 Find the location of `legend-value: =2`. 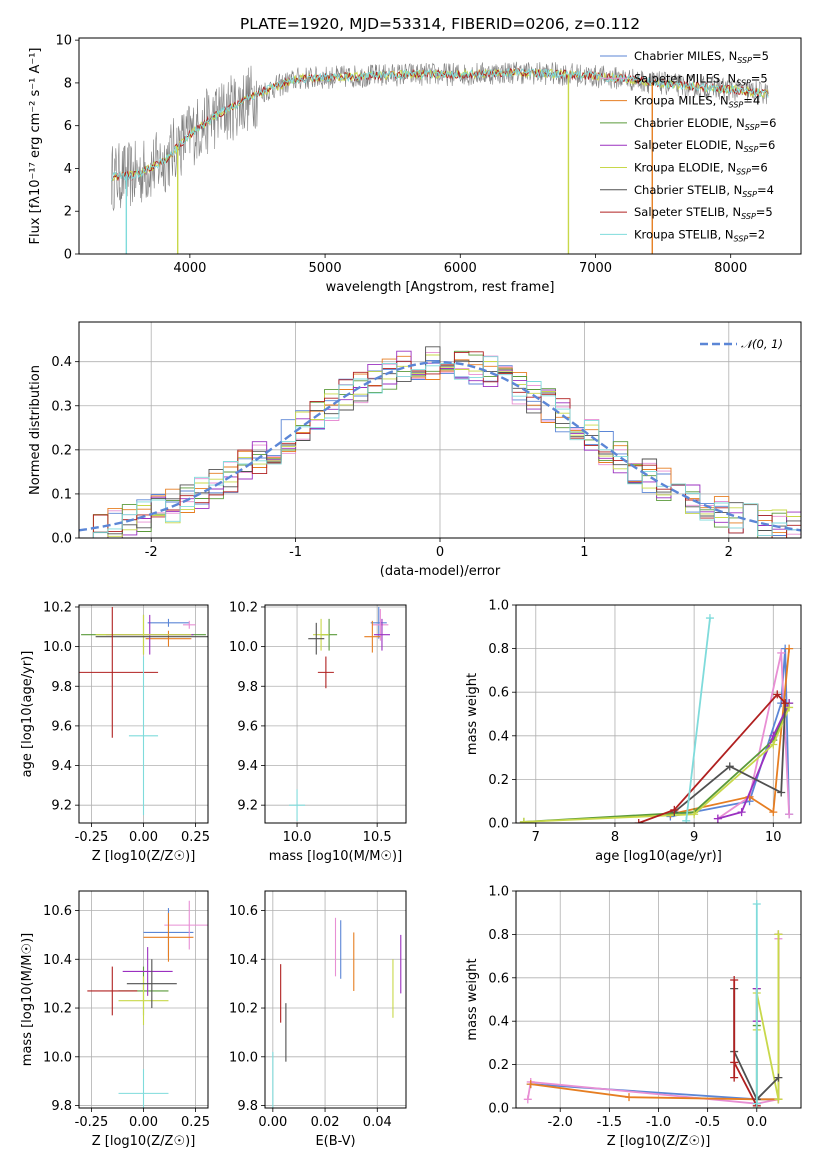

legend-value: =2 is located at coordinates (756, 234).